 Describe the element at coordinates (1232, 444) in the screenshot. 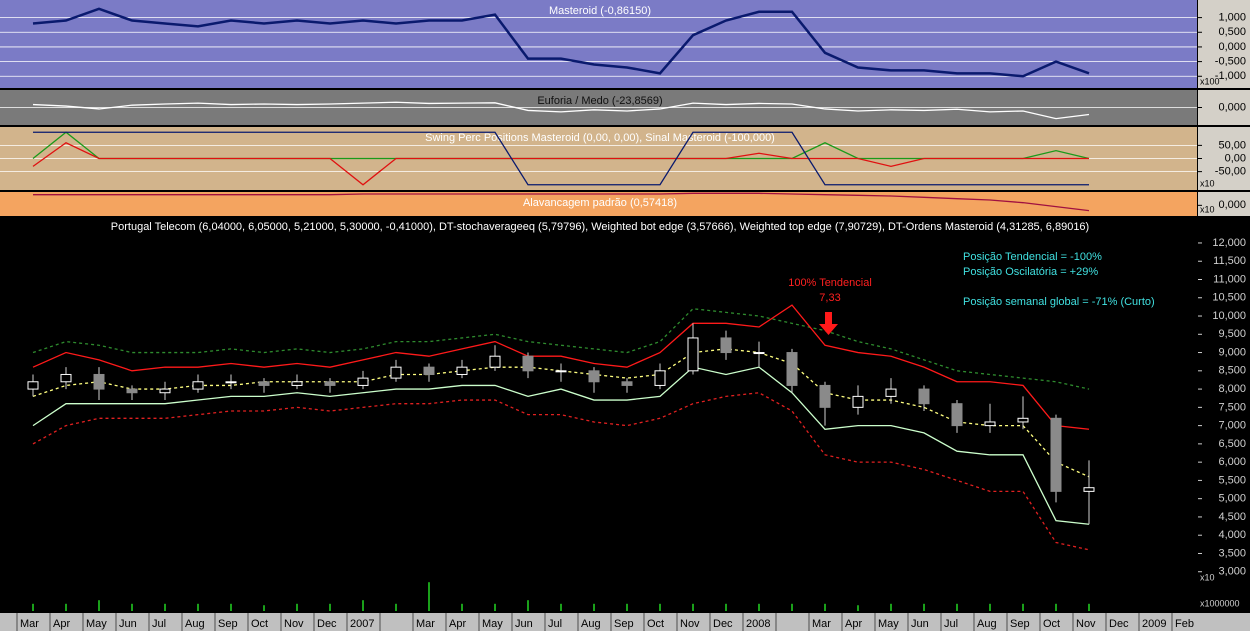

I see `y-tick-label: 6,500` at that location.